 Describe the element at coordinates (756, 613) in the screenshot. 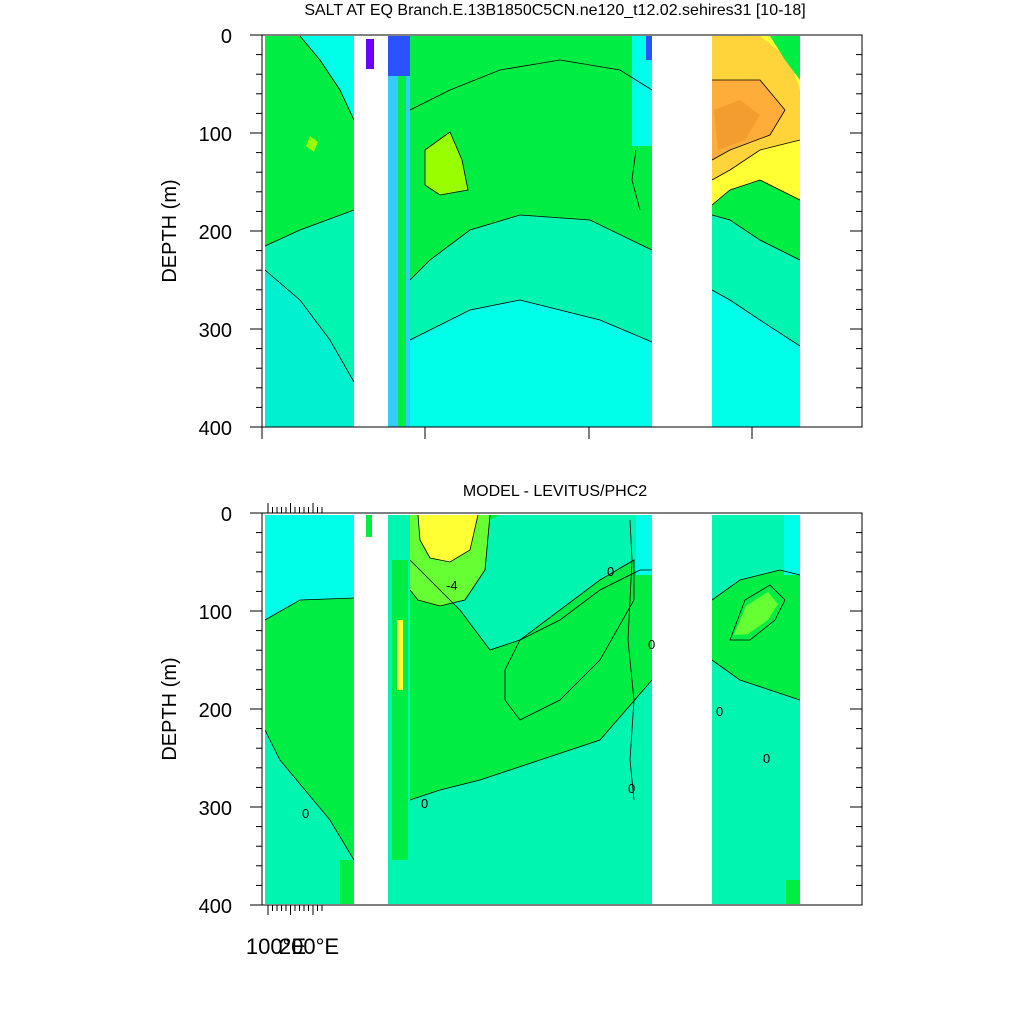

I see `bot-fill-atl-green2` at that location.